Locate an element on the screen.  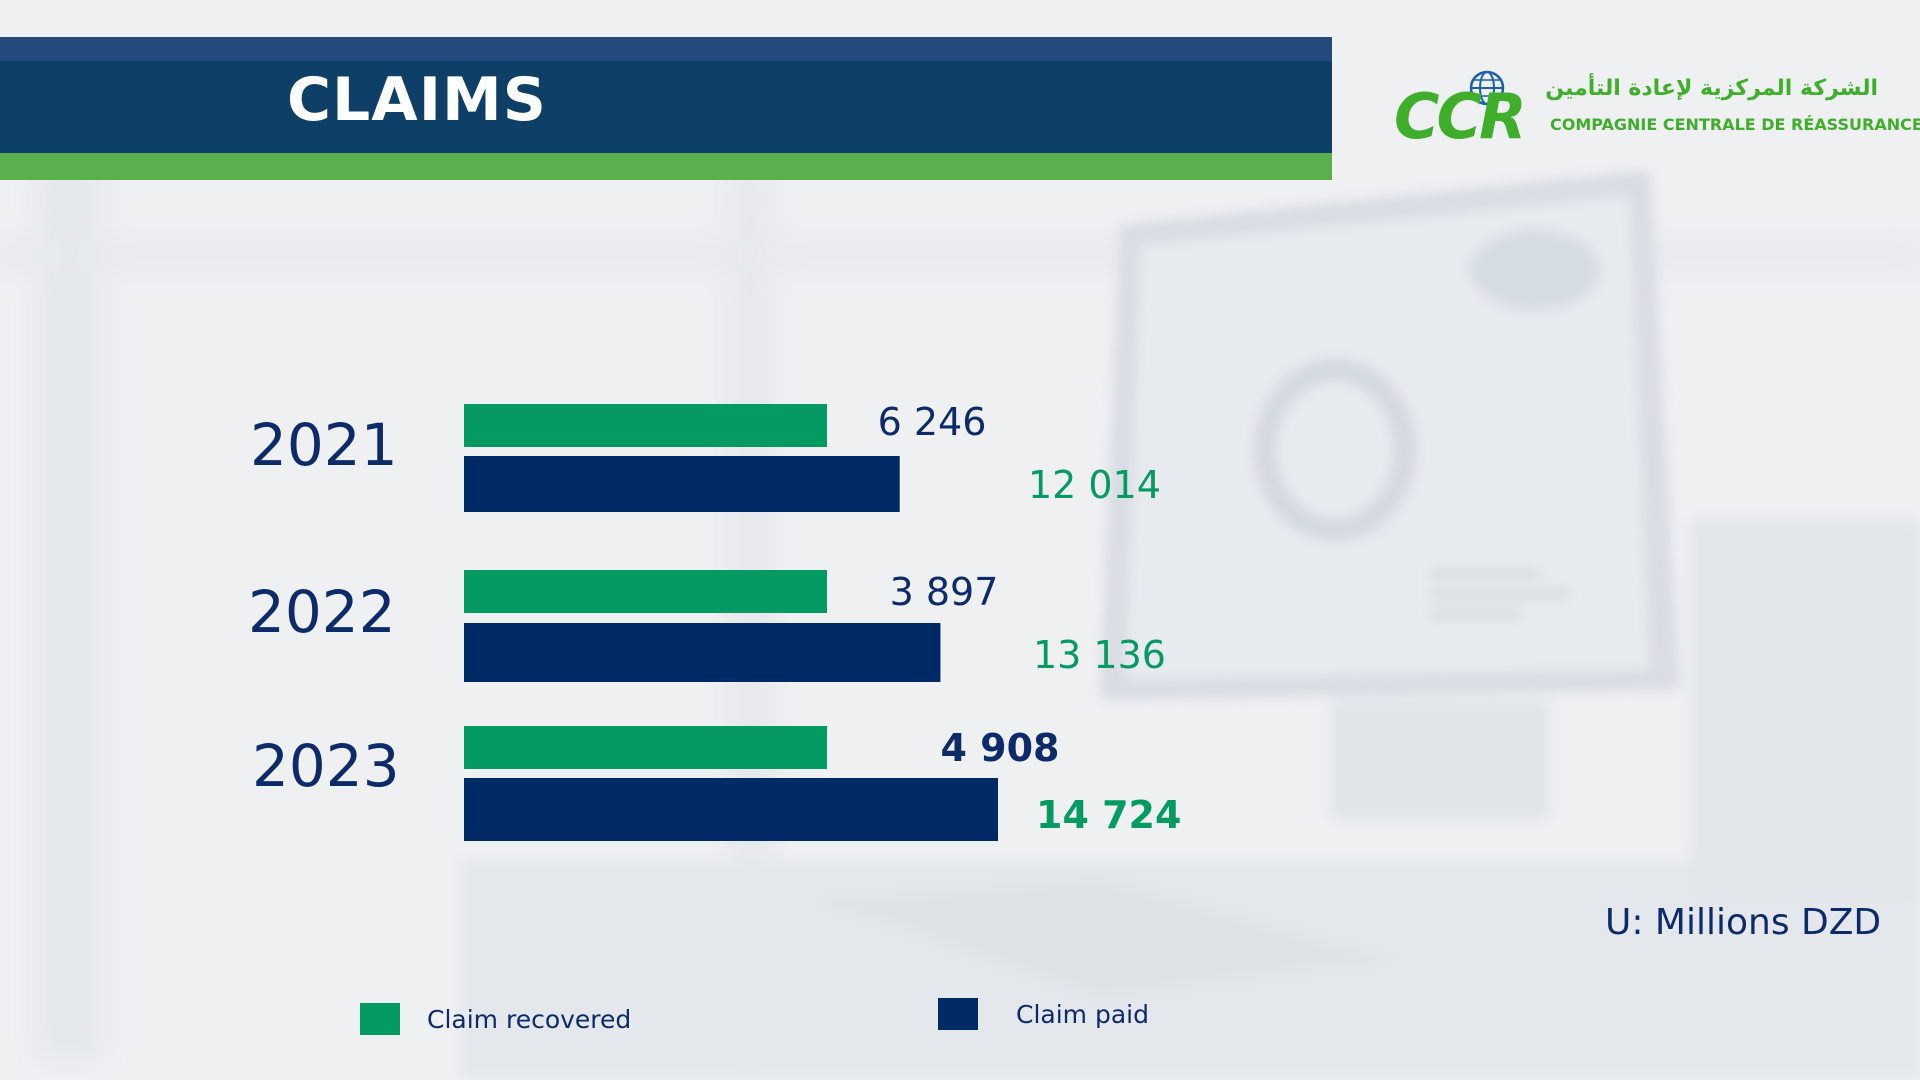
header-band-top-stripe is located at coordinates (666, 49).